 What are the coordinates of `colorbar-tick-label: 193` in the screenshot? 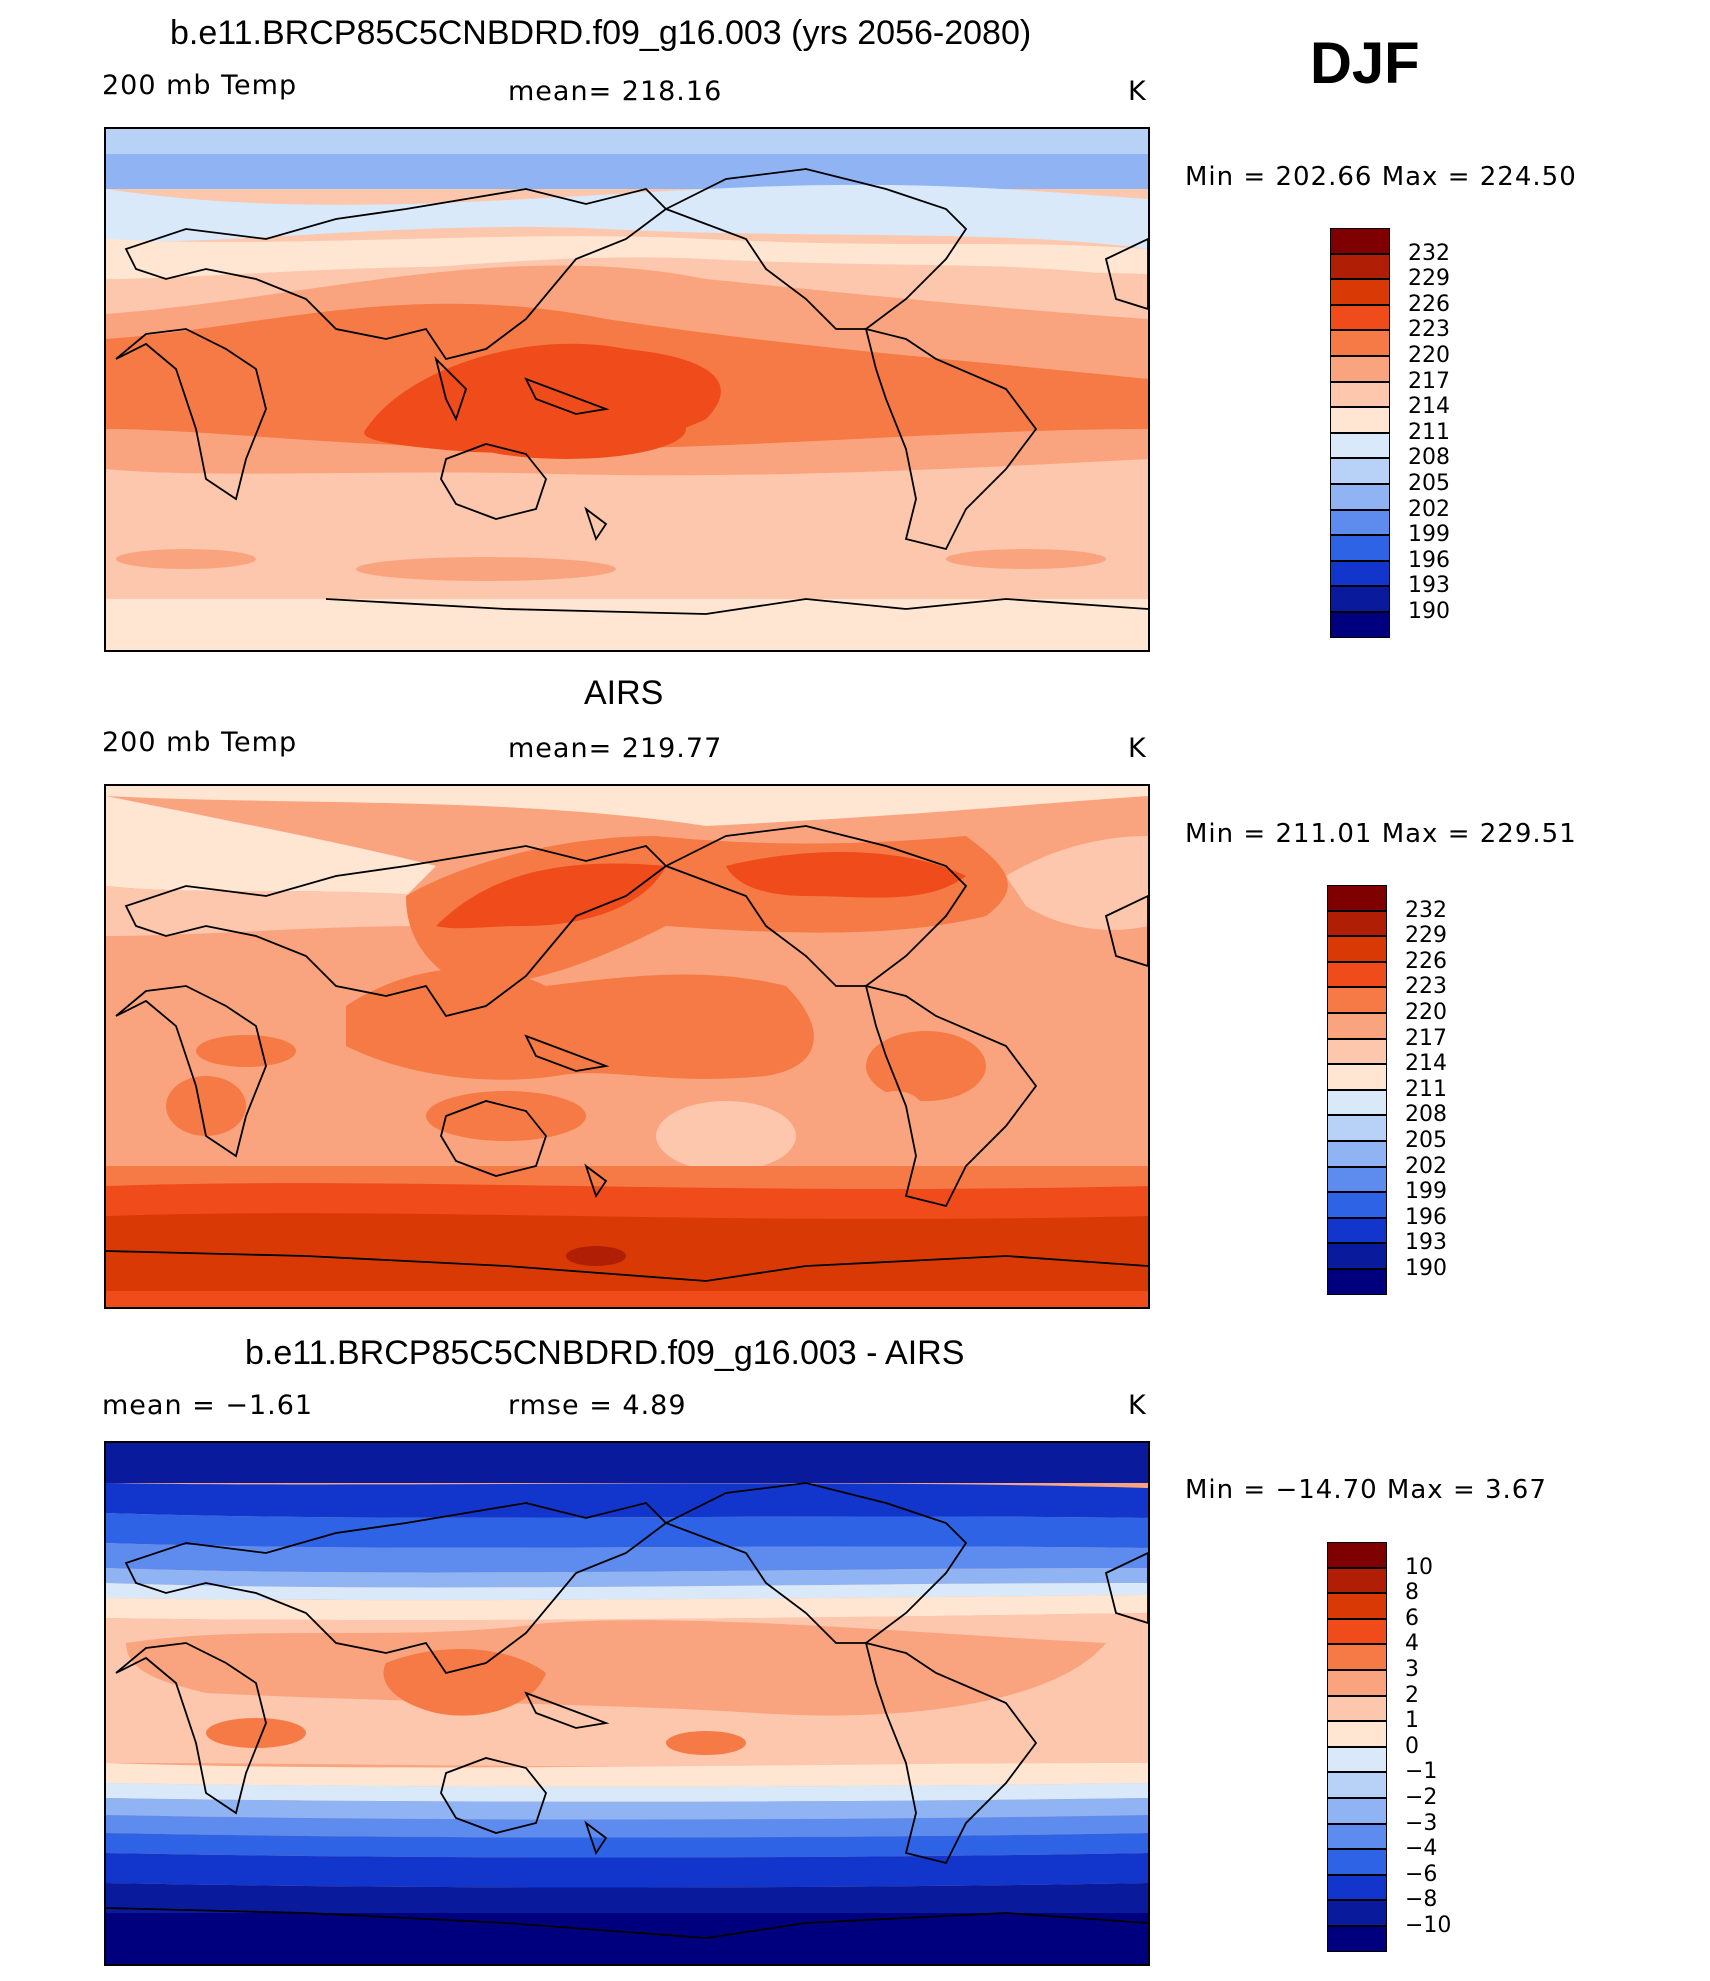 It's located at (1426, 1243).